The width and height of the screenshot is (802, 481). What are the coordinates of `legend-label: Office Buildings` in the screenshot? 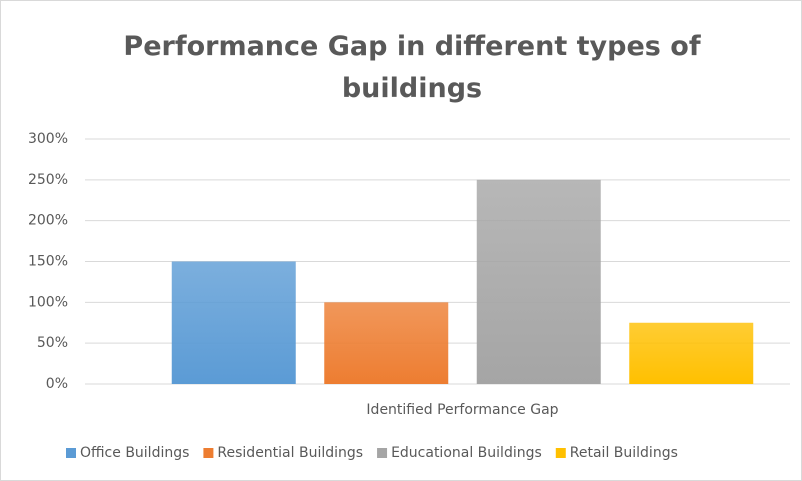 It's located at (134, 453).